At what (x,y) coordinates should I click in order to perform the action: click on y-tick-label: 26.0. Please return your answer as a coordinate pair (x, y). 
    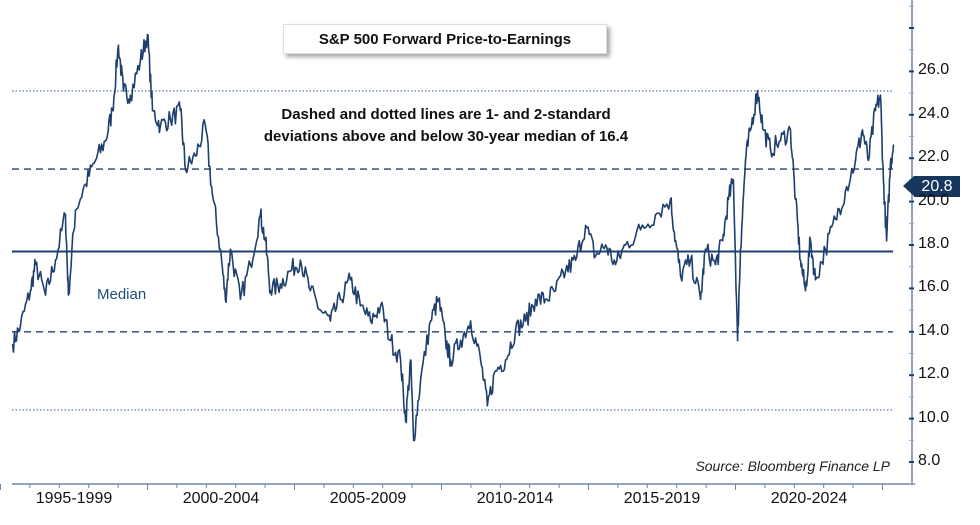
    Looking at the image, I should click on (934, 70).